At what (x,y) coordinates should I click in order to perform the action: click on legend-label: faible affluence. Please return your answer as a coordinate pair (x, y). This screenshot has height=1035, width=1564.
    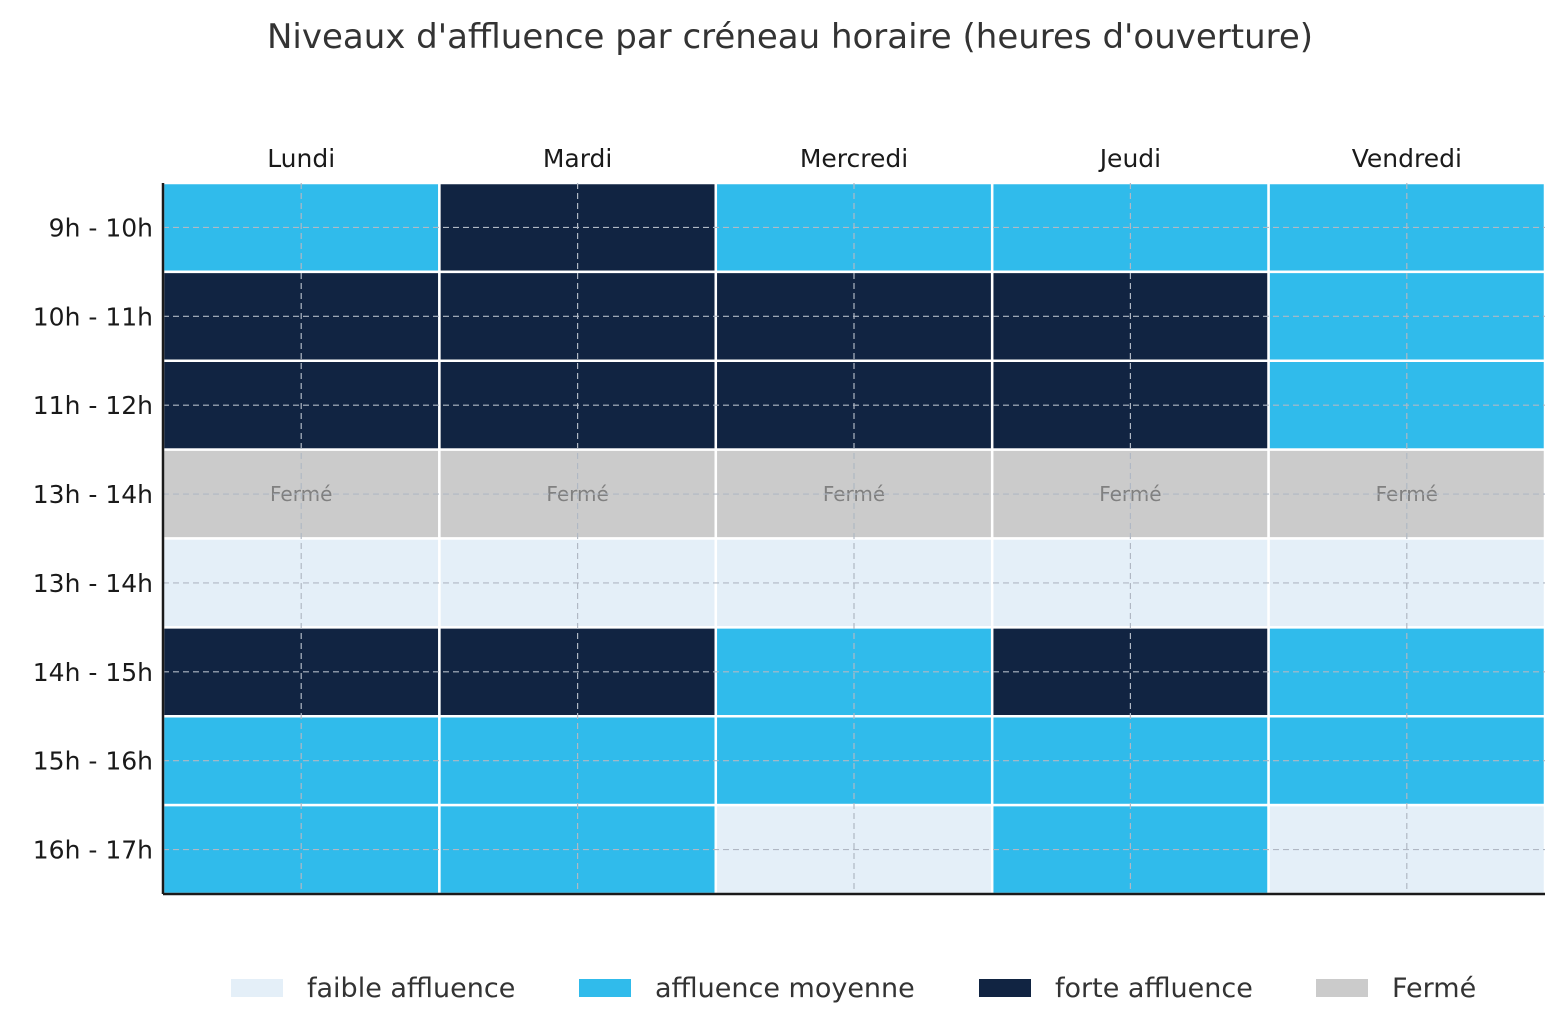
    Looking at the image, I should click on (411, 988).